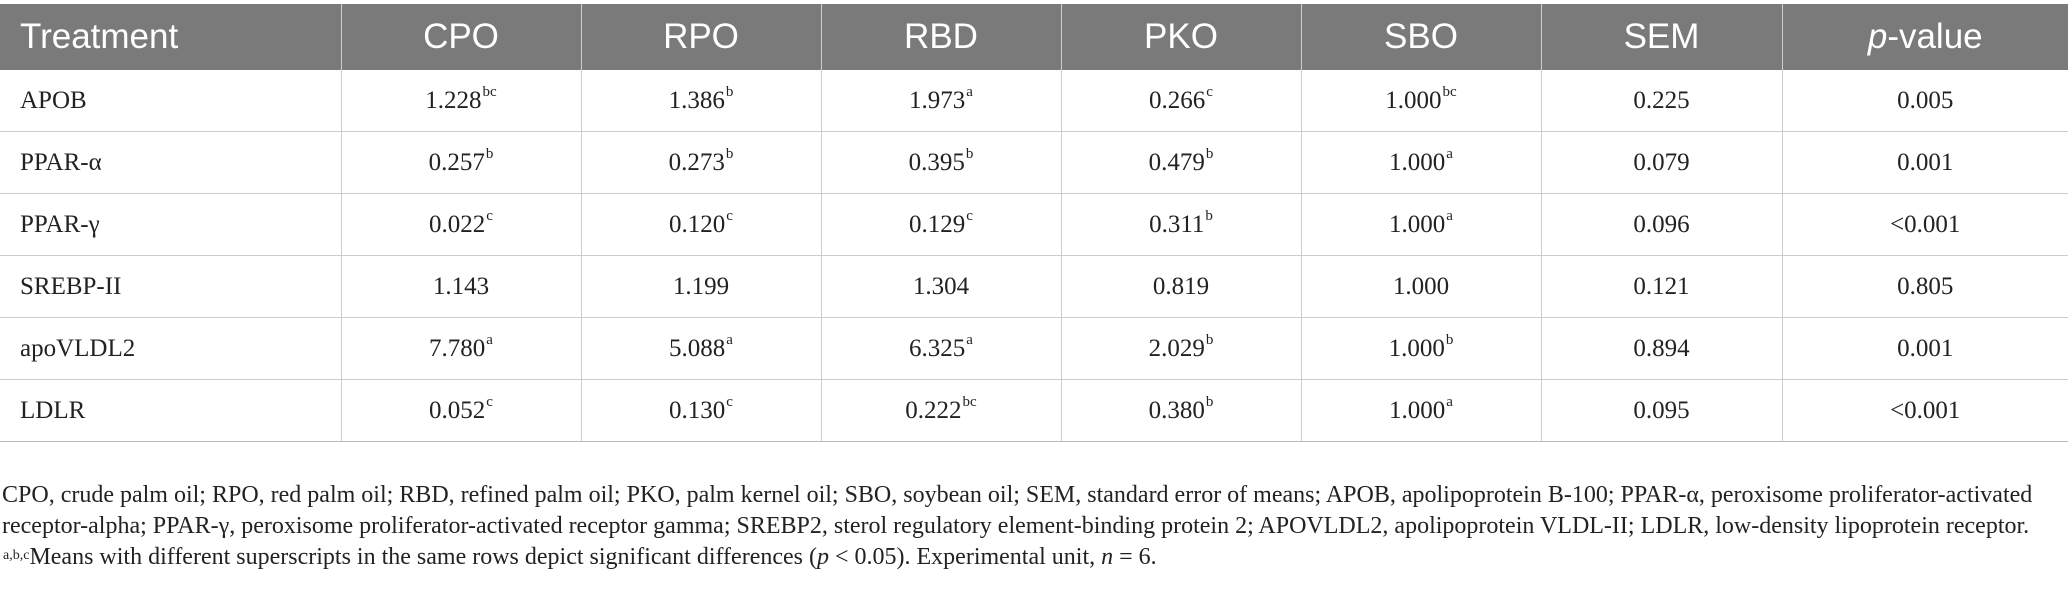  I want to click on header-pko: PKO, so click(1181, 37).